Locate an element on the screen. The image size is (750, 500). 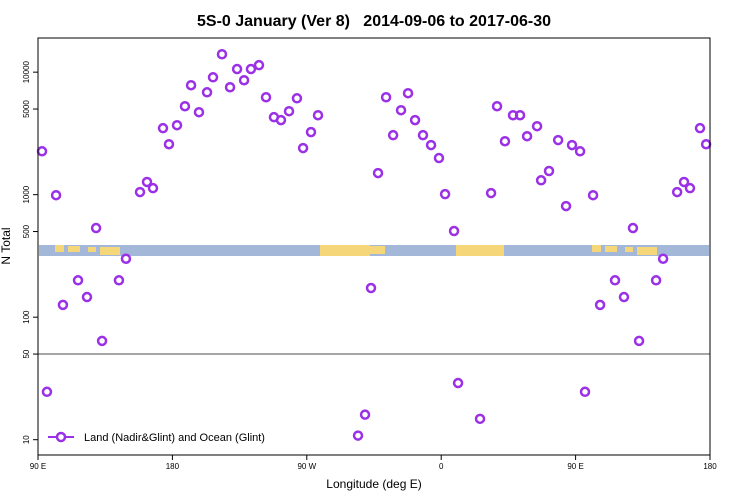
legend-label: Land (Nadir&Glint) and Ocean (Glint) is located at coordinates (174, 438).